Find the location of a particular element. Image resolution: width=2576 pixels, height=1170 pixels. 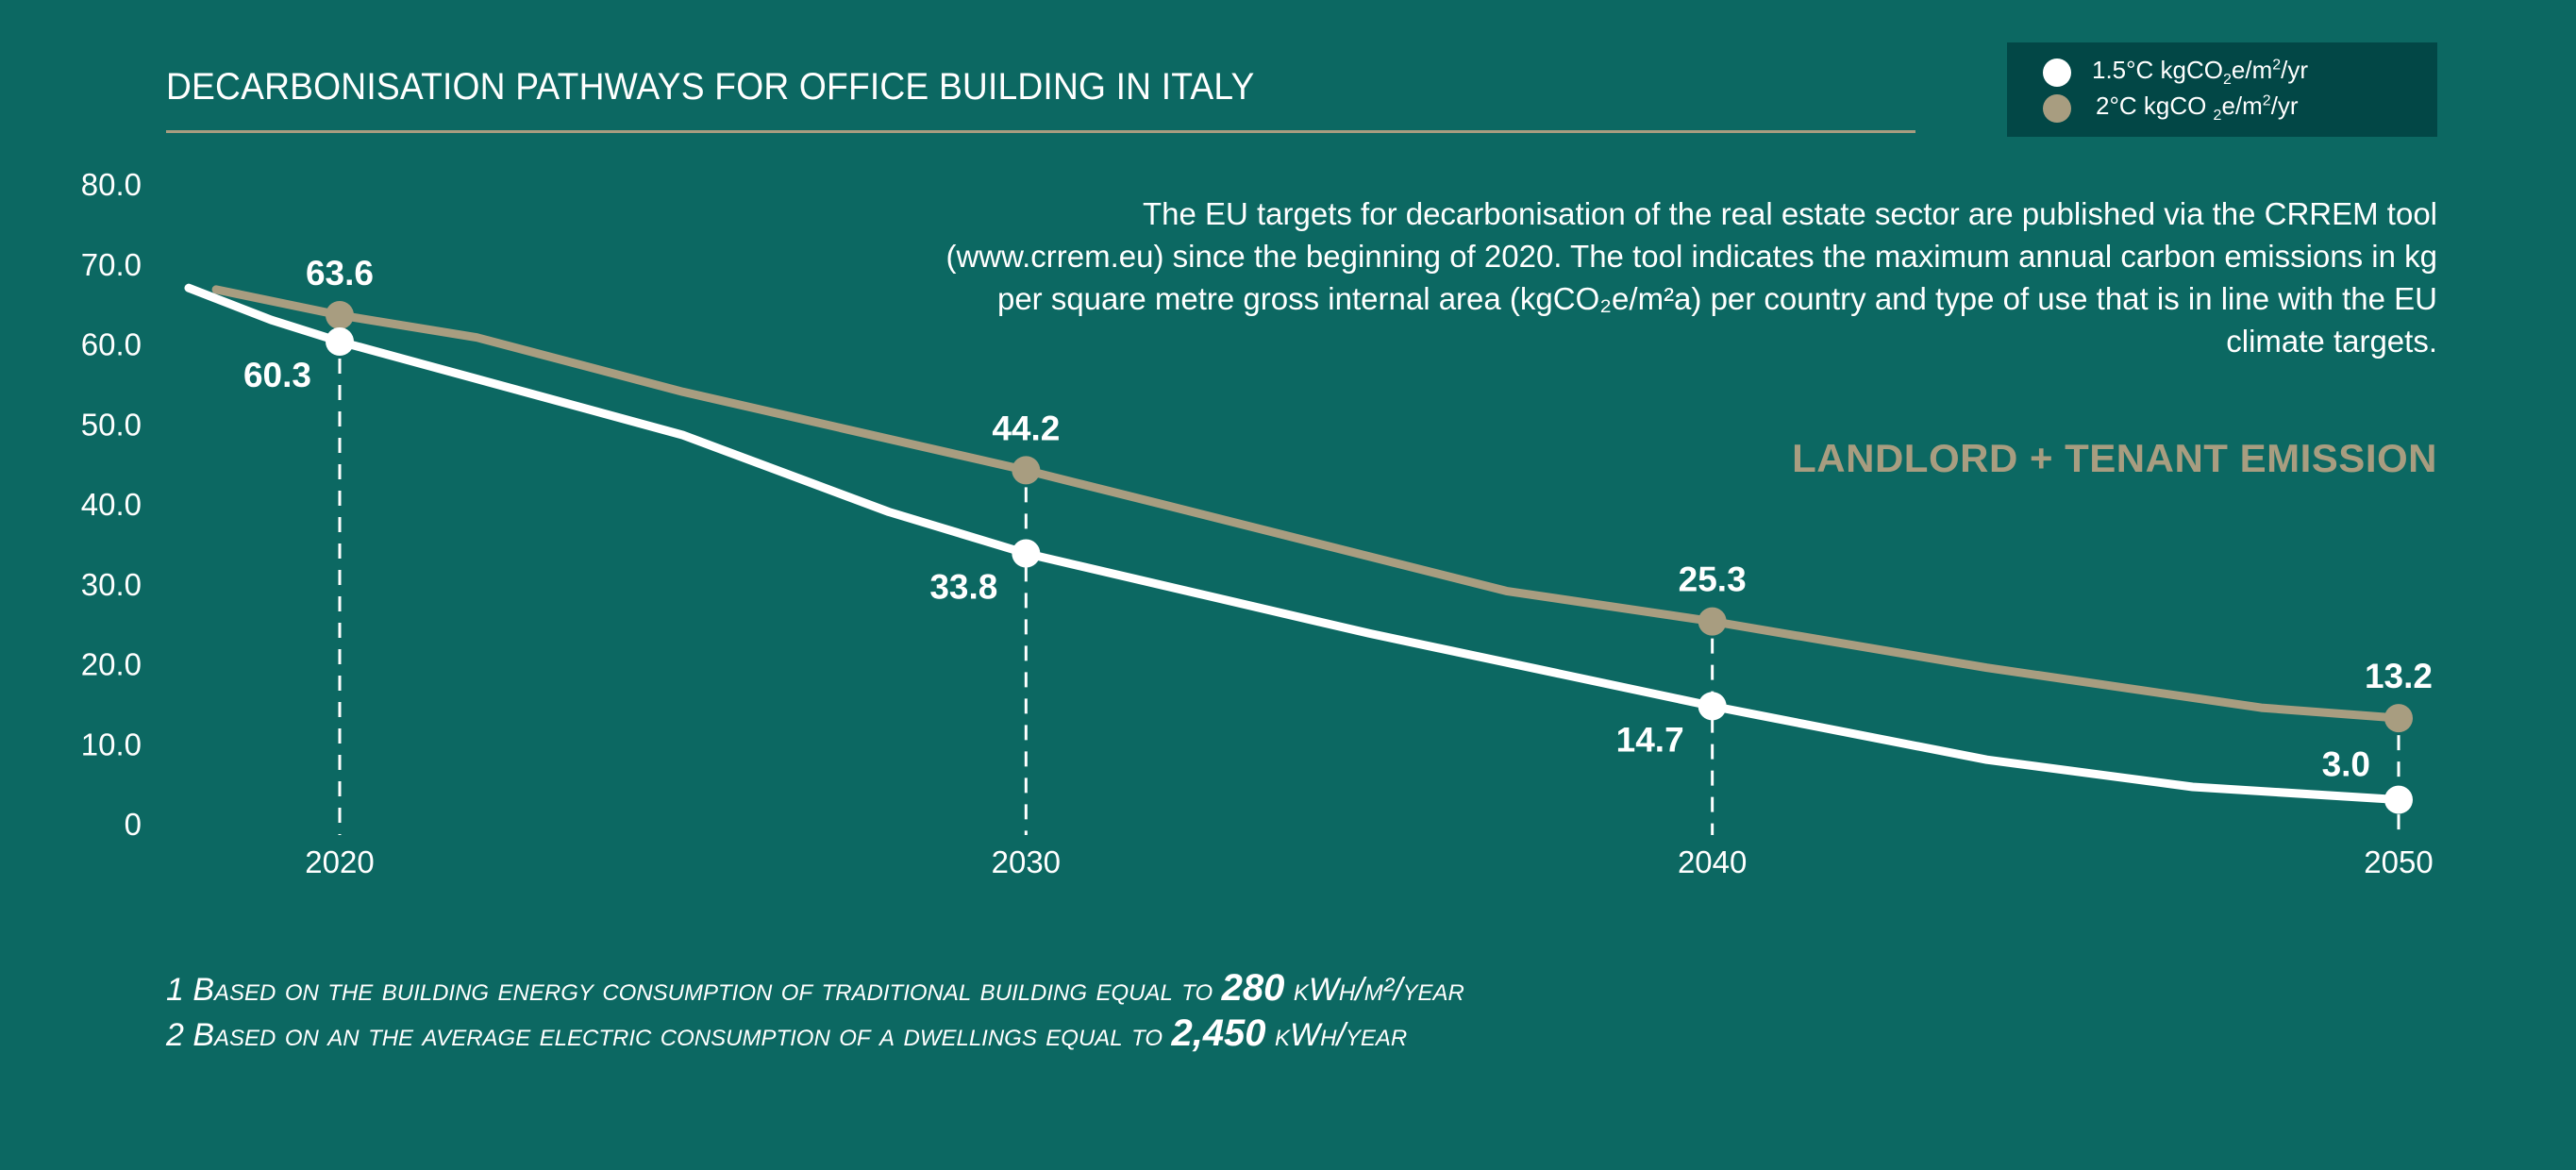

data-label-2c: 44.2 is located at coordinates (1026, 428).